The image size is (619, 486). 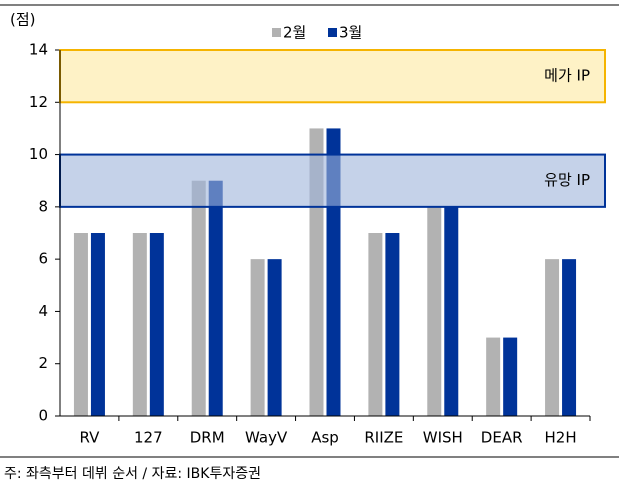 I want to click on x-tick-label: DRM, so click(x=207, y=438).